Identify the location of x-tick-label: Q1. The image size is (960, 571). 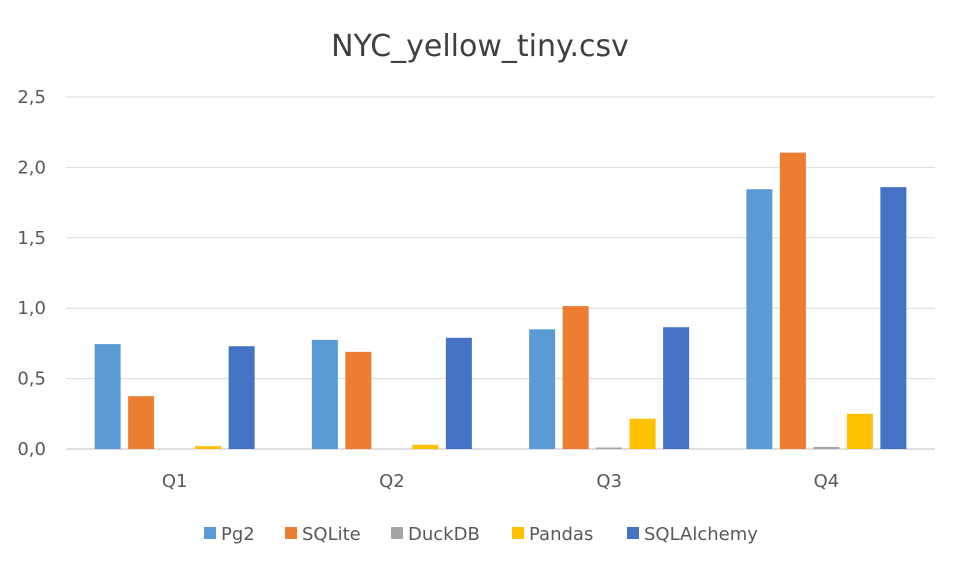
(175, 481).